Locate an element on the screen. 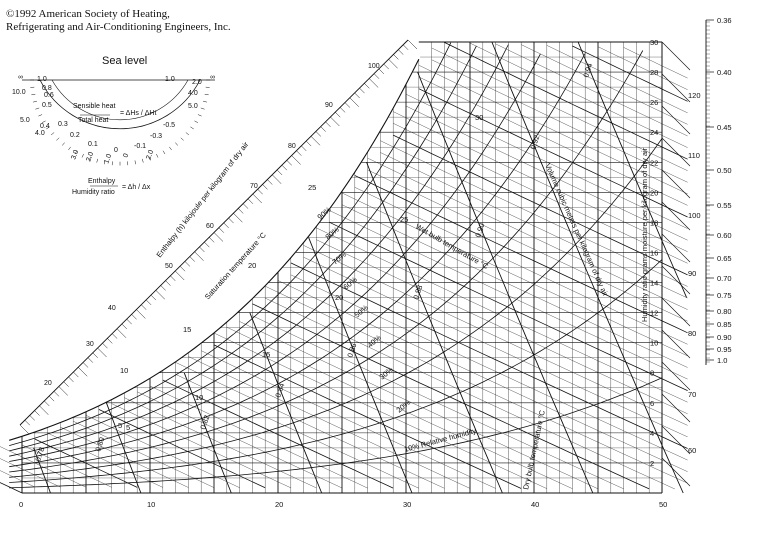  shr-scale-label: 0.65 is located at coordinates (724, 258).